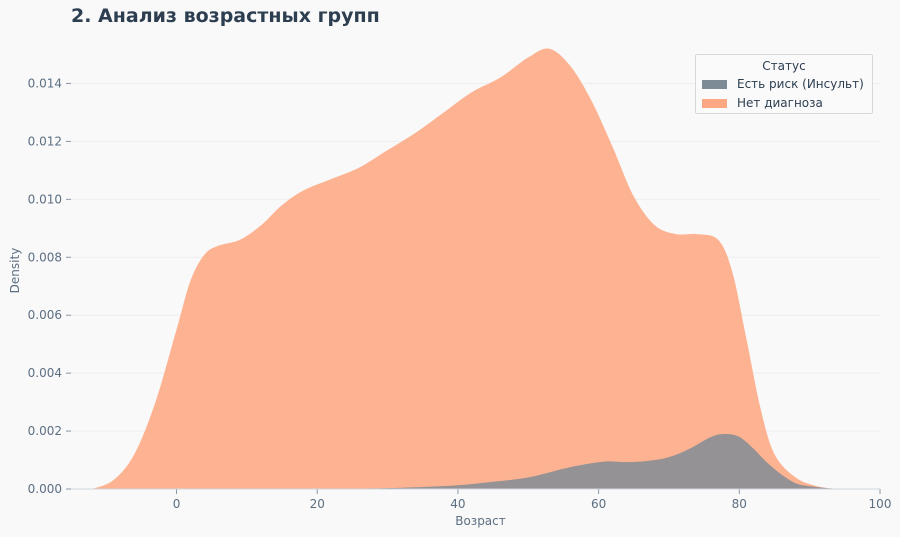 The height and width of the screenshot is (537, 900). Describe the element at coordinates (45, 141) in the screenshot. I see `y-tick-label-6: 0.012` at that location.